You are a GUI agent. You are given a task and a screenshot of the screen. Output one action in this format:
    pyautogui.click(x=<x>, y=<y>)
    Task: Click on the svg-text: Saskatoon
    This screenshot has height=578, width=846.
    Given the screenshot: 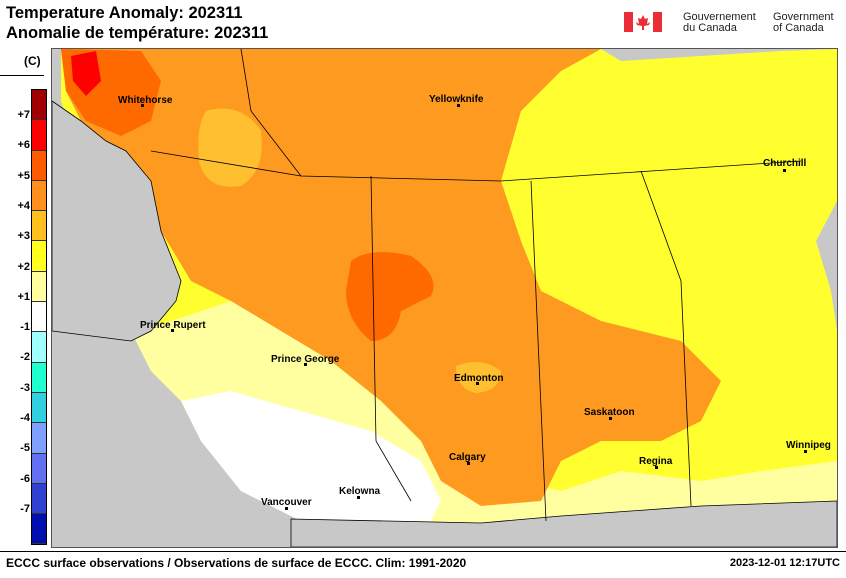 What is the action you would take?
    pyautogui.click(x=609, y=412)
    